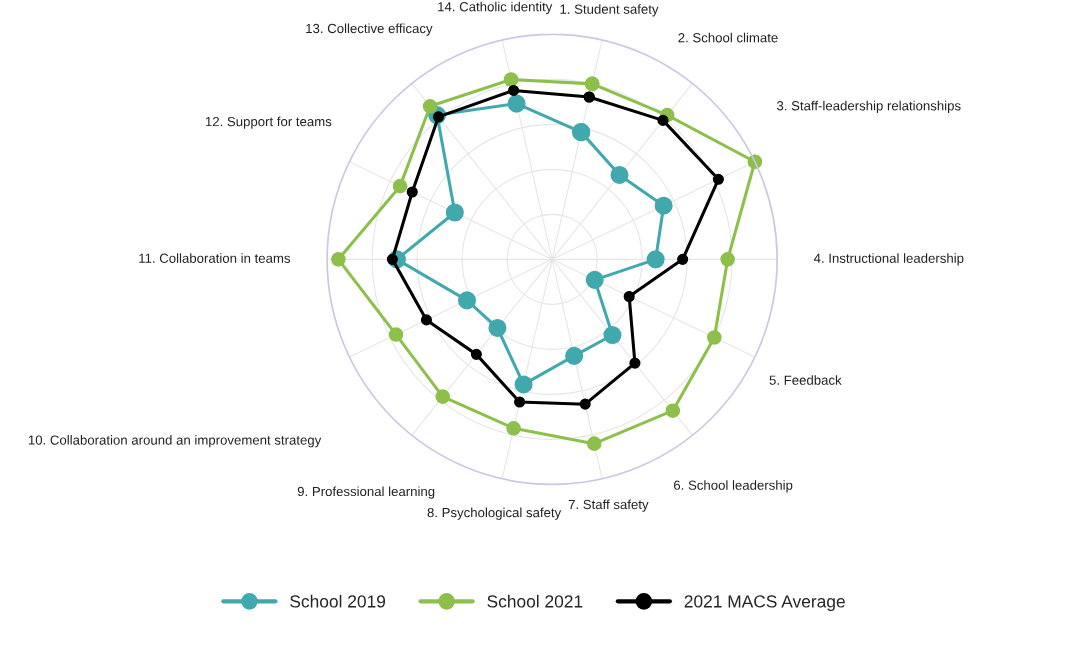 The width and height of the screenshot is (1069, 646). Describe the element at coordinates (888, 259) in the screenshot. I see `spoke-label: 4. Instructional leadership` at that location.